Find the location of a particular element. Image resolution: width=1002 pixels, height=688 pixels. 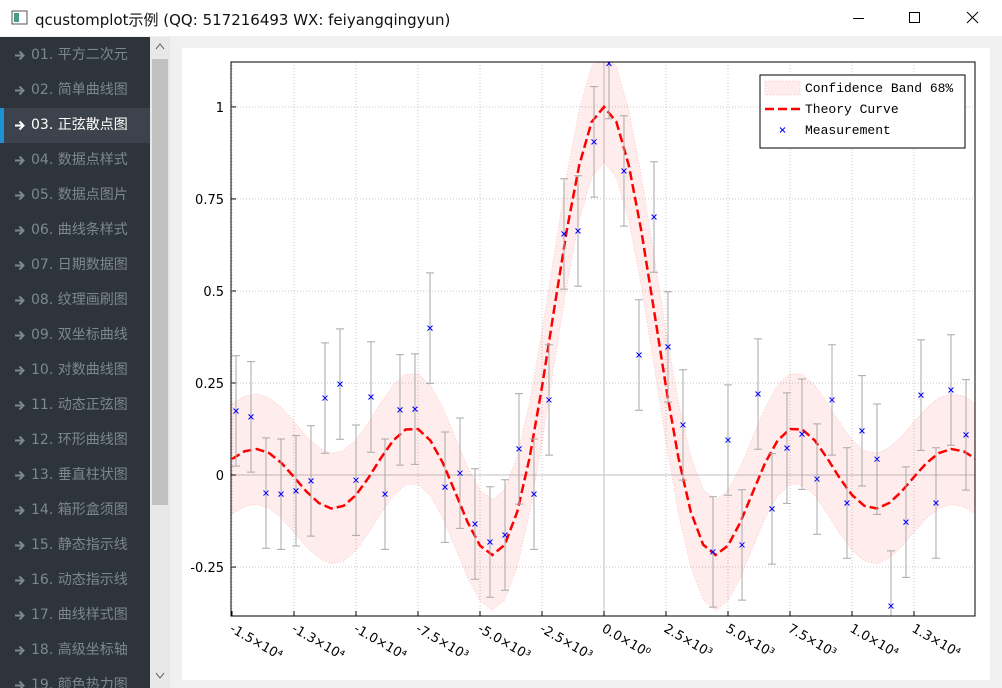

nav-label: 09. 双坐标曲线 is located at coordinates (79, 335).